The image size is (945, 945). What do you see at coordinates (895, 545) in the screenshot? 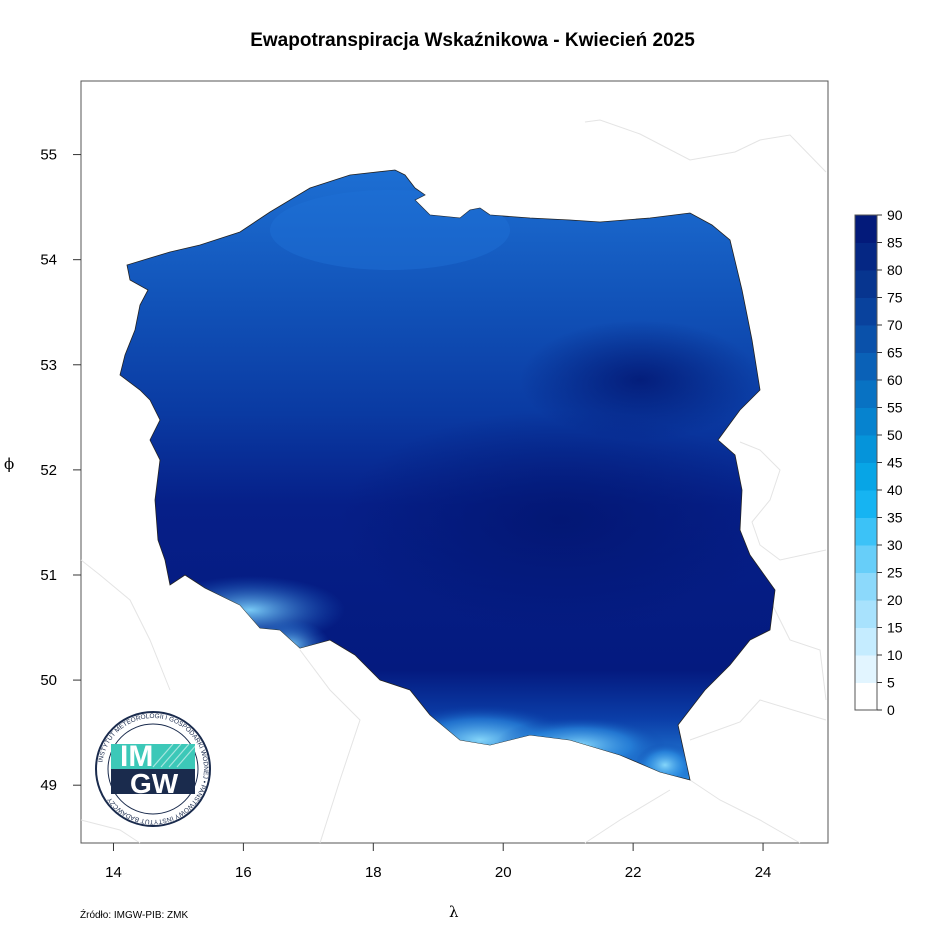
I see `legend-label: 30` at bounding box center [895, 545].